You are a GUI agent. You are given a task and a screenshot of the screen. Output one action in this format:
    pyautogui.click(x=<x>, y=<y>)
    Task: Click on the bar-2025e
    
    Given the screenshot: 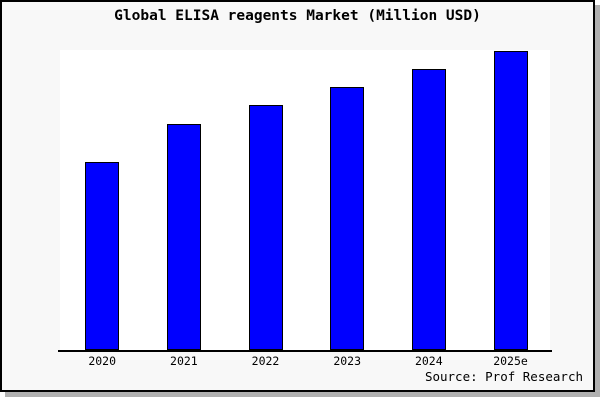 What is the action you would take?
    pyautogui.click(x=510, y=200)
    